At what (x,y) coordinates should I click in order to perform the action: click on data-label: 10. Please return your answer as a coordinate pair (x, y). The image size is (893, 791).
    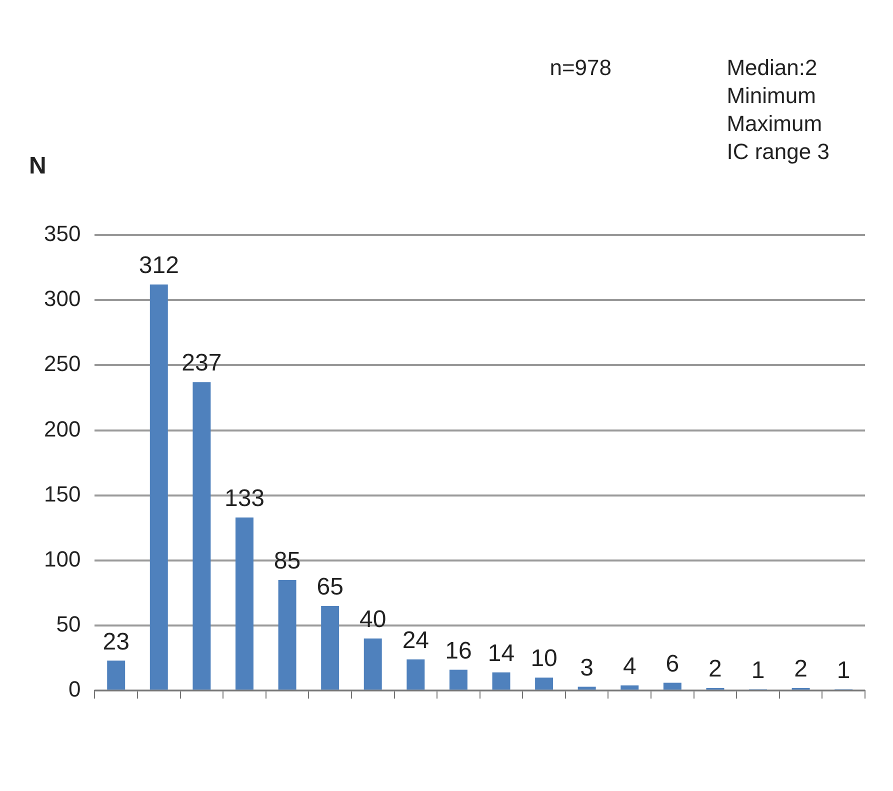
    Looking at the image, I should click on (544, 658).